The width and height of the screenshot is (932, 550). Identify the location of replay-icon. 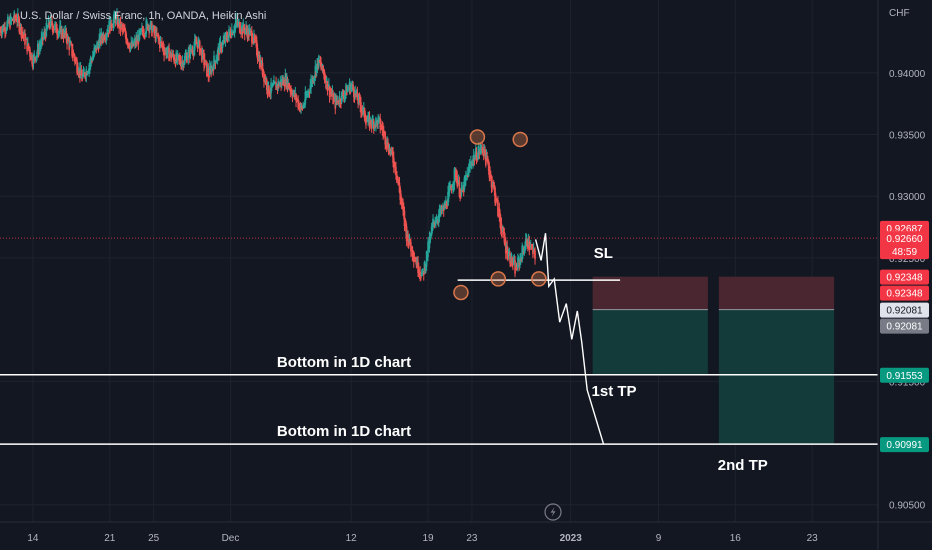
(553, 512).